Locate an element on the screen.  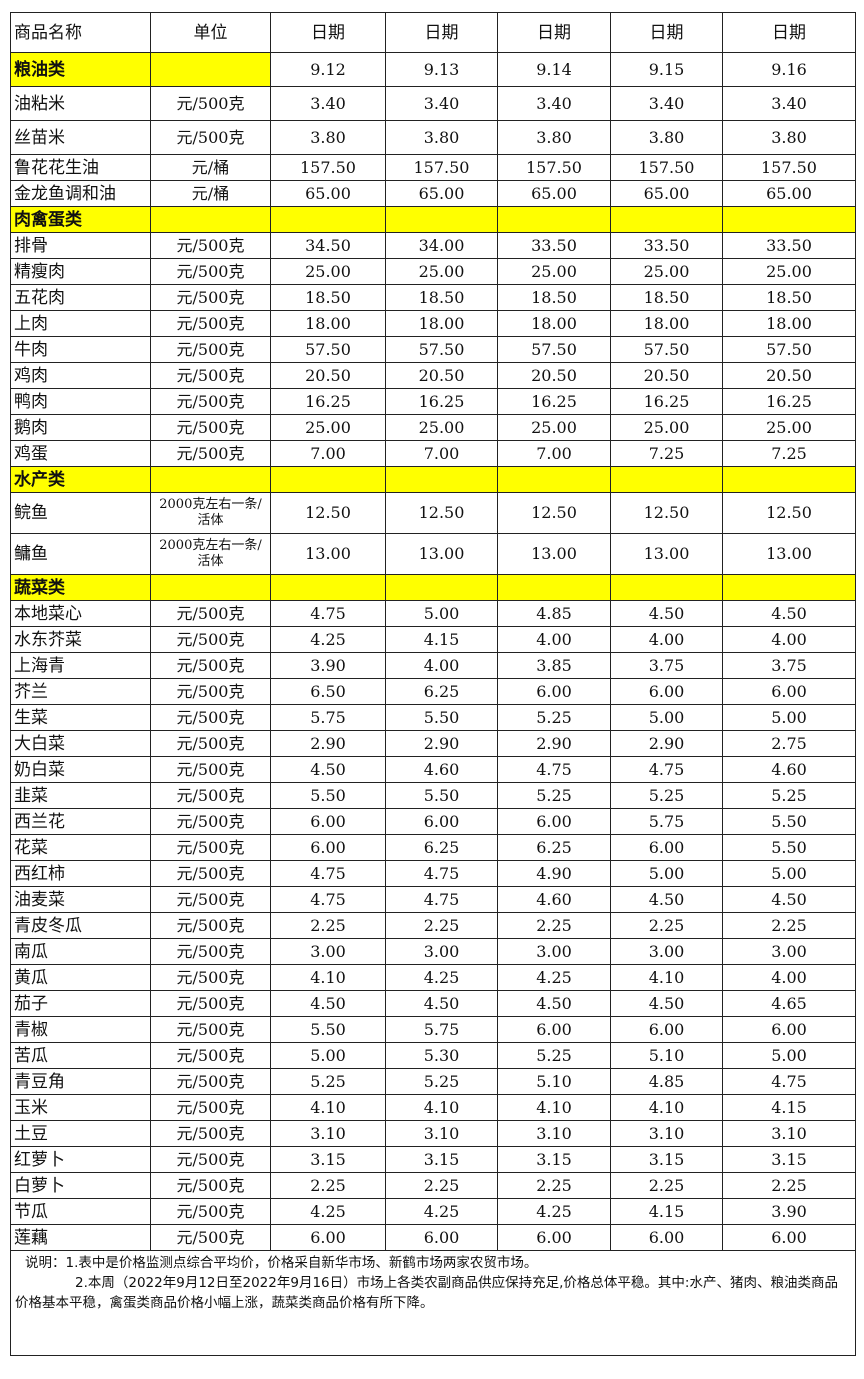
table-row: 油麦菜 元/500克 4.75 4.75 4.60 4.50 4.50 is located at coordinates (433, 899).